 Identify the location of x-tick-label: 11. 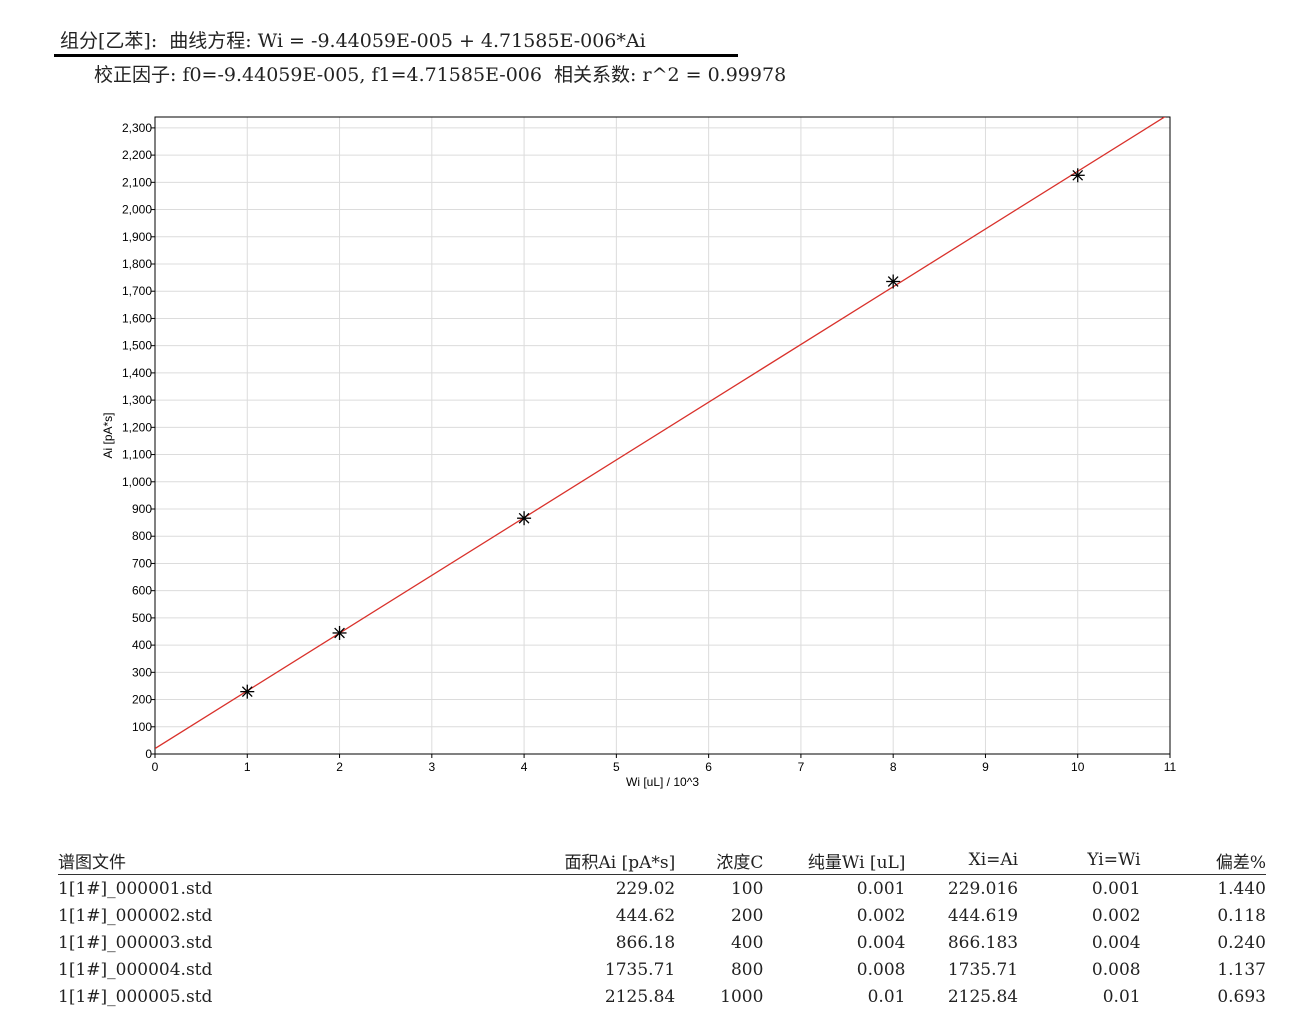
(1170, 767).